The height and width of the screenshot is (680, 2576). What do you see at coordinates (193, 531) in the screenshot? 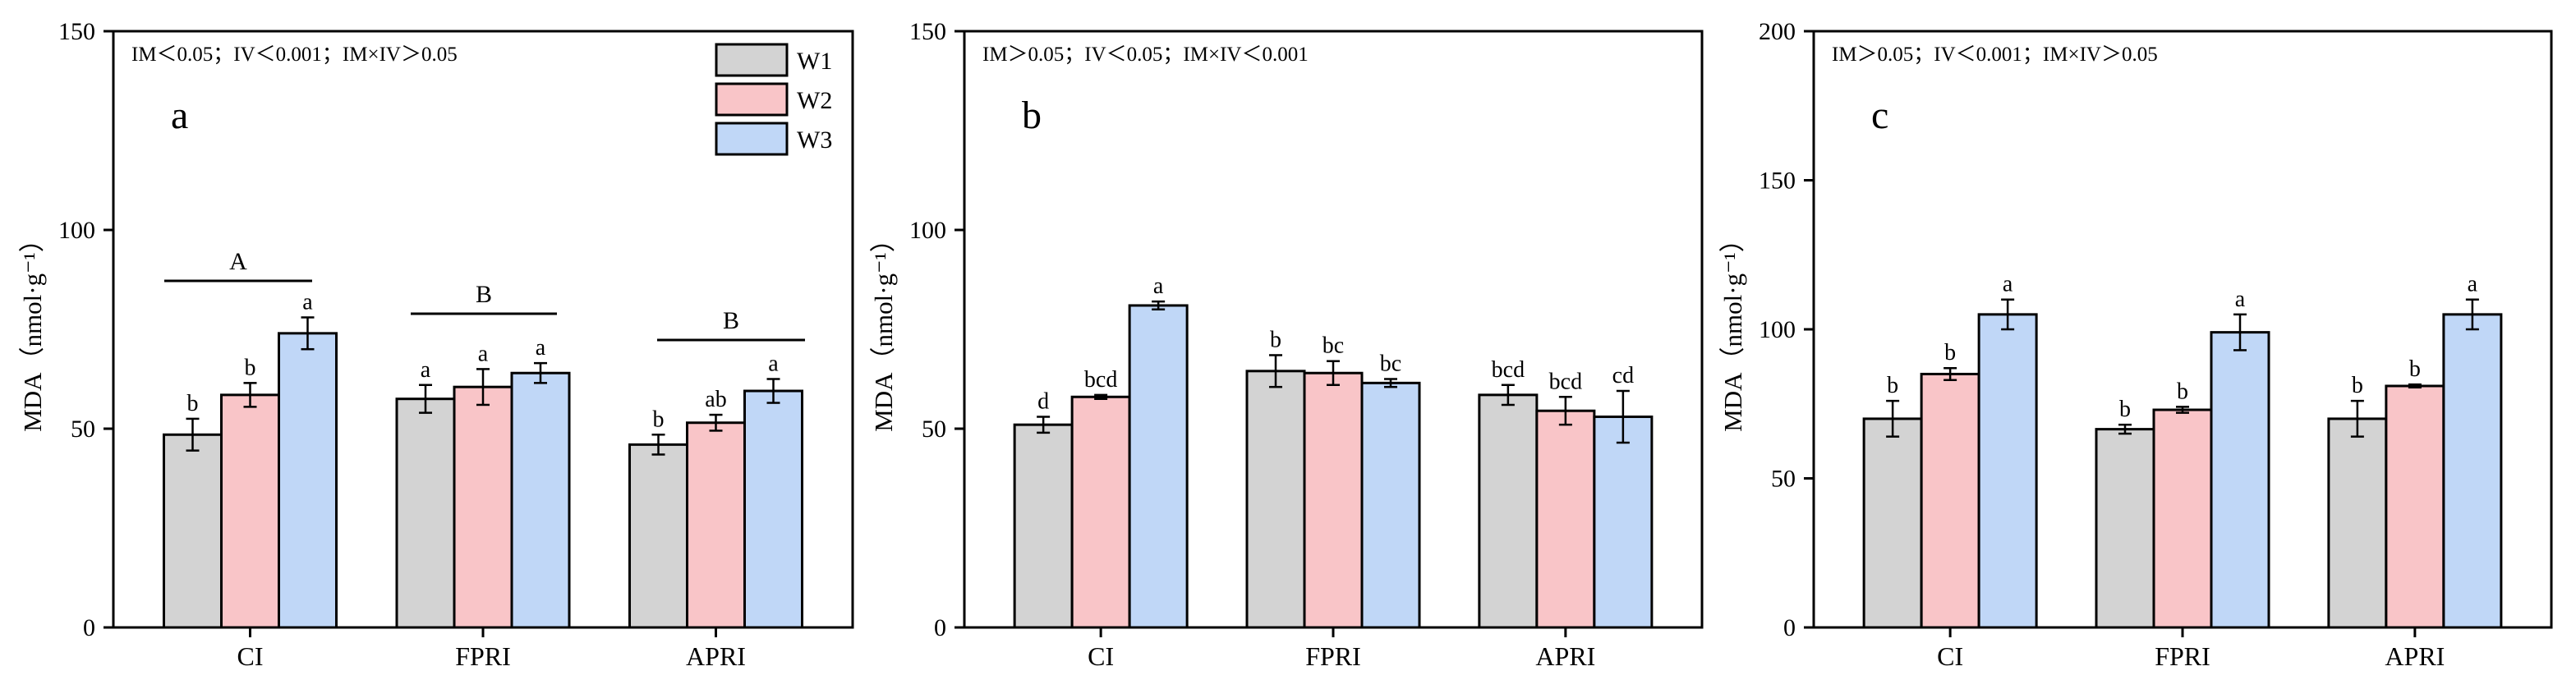
I see `panel-a-bar-W1-CI` at bounding box center [193, 531].